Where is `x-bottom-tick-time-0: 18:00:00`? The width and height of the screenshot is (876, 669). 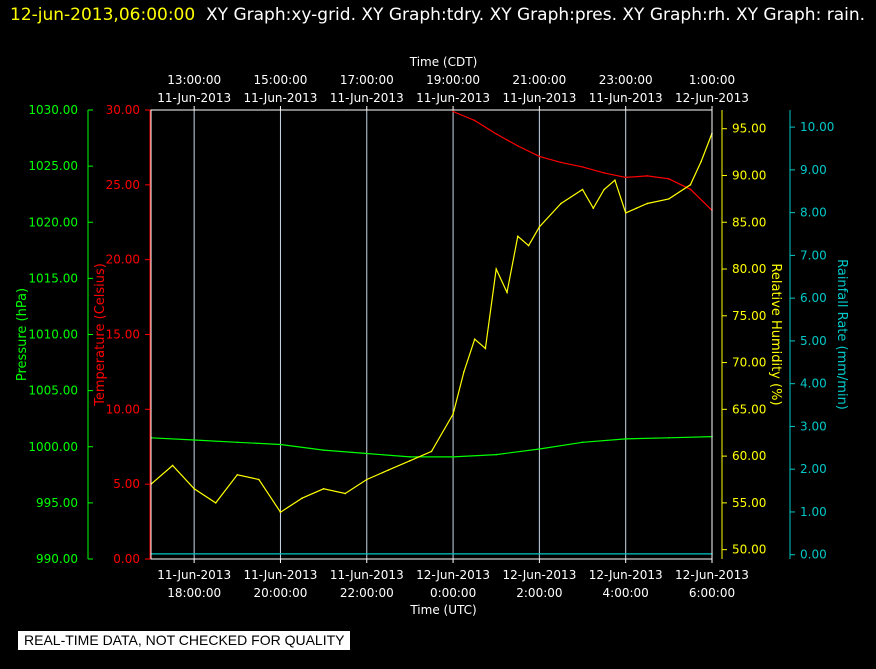 x-bottom-tick-time-0: 18:00:00 is located at coordinates (194, 593).